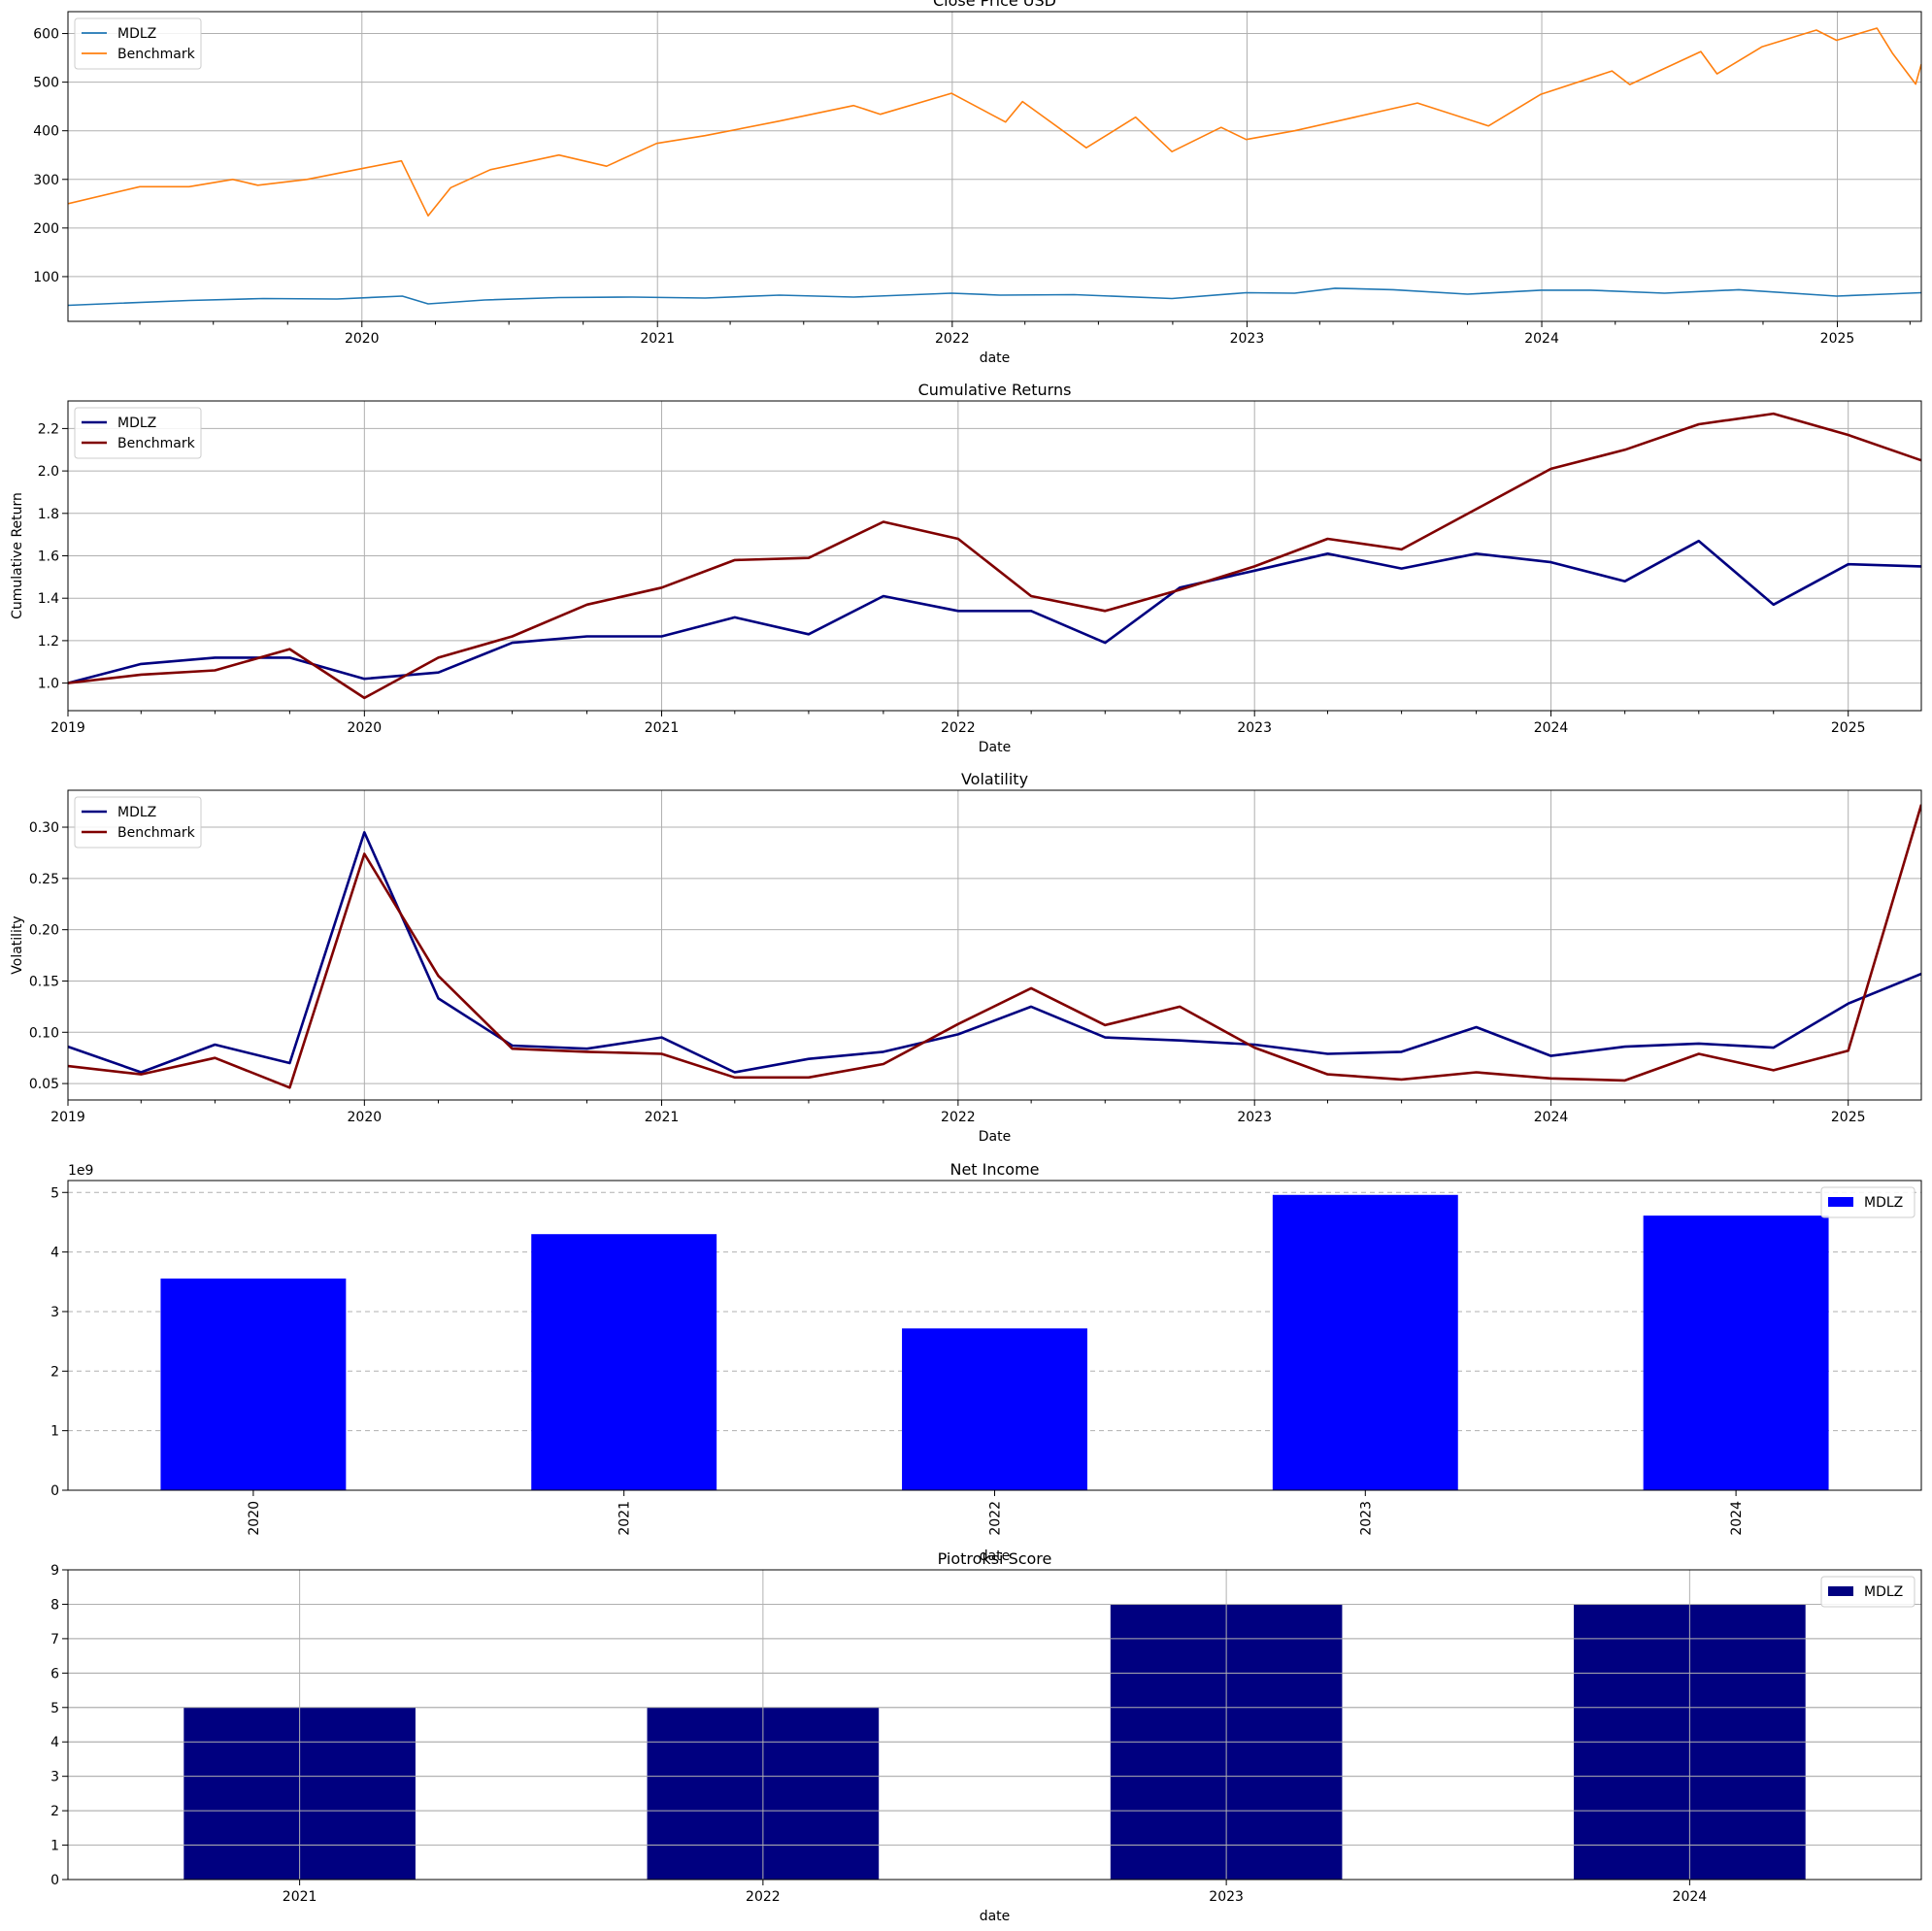 This screenshot has height=1931, width=1932. What do you see at coordinates (1365, 1342) in the screenshot?
I see `bar-2023` at bounding box center [1365, 1342].